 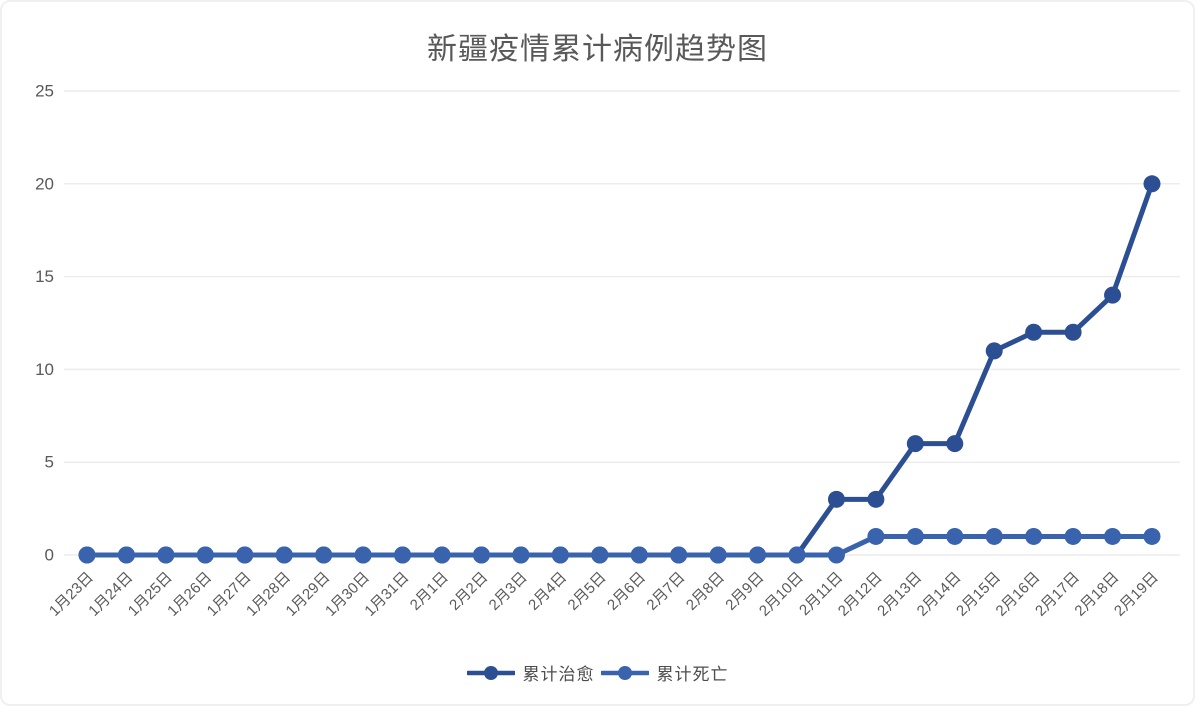 I want to click on x-axis-tick-label: 2月8日, so click(x=705, y=591).